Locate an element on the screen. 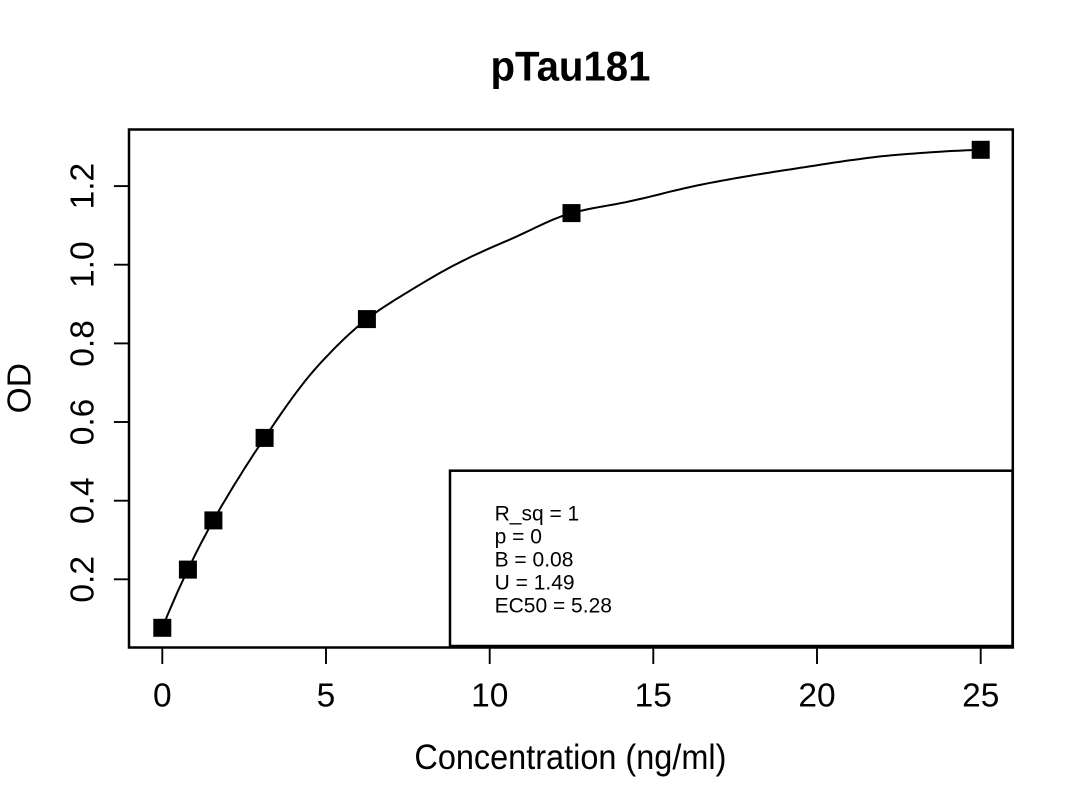 The height and width of the screenshot is (810, 1080). svg-text: B = 0.08 is located at coordinates (534, 559).